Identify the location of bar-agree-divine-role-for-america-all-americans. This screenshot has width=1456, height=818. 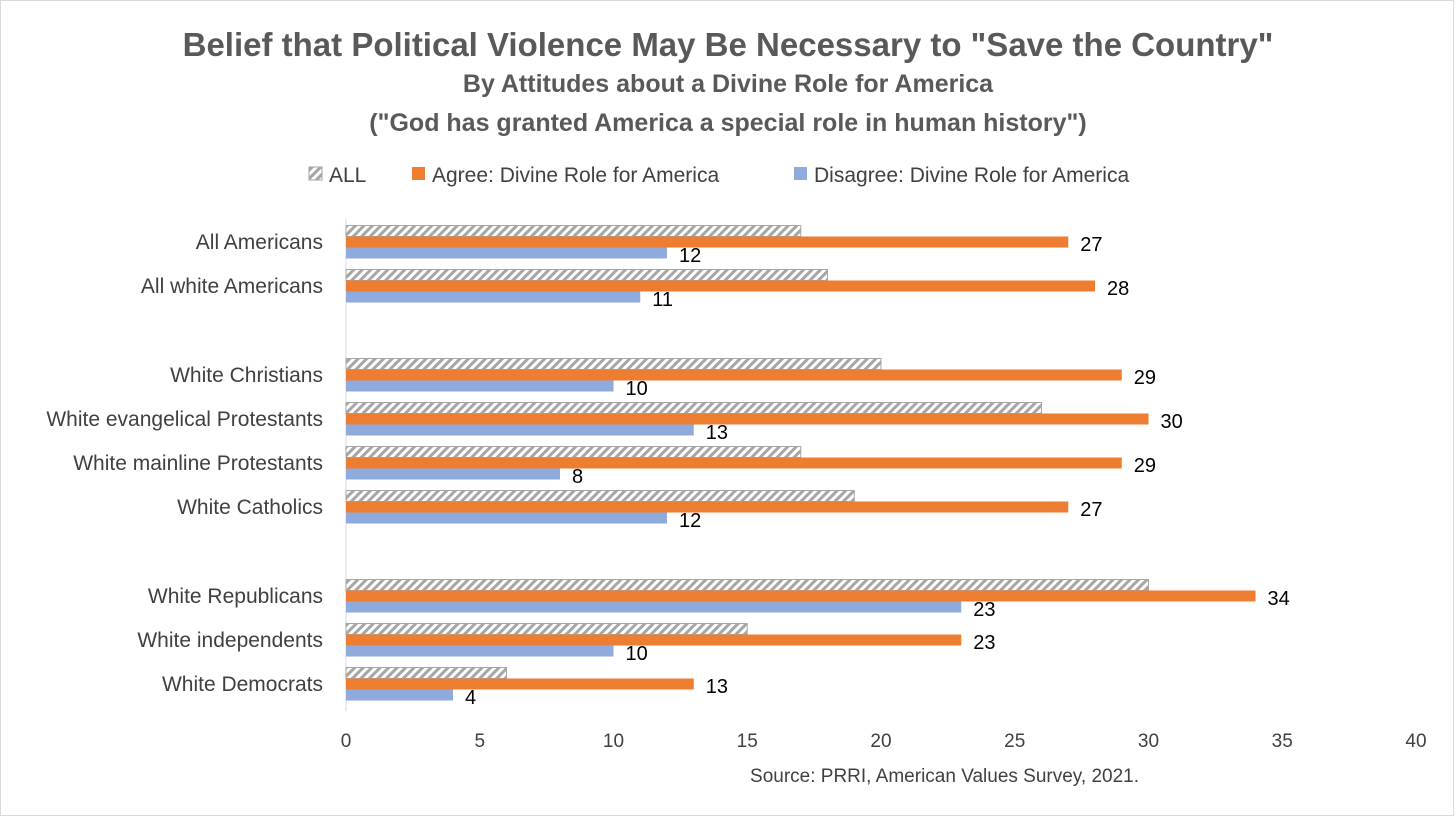
(707, 242).